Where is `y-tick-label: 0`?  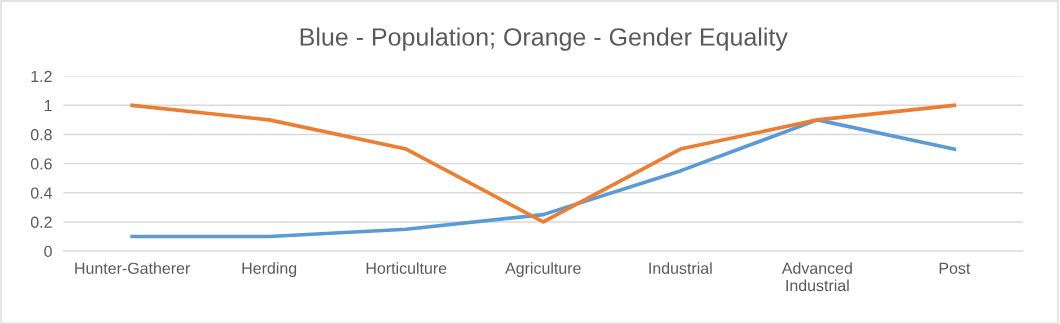
y-tick-label: 0 is located at coordinates (48, 251).